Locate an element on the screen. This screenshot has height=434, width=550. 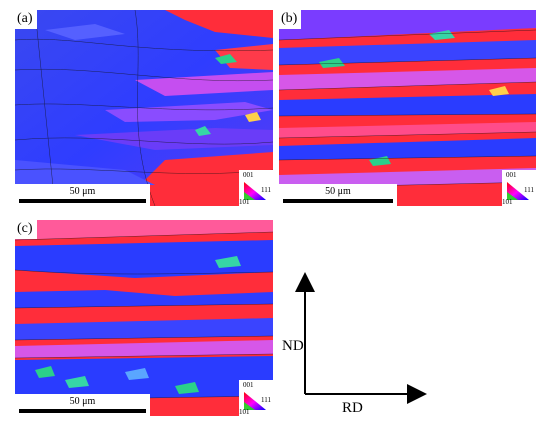
ipf-label-001-b: 001 is located at coordinates (511, 175).